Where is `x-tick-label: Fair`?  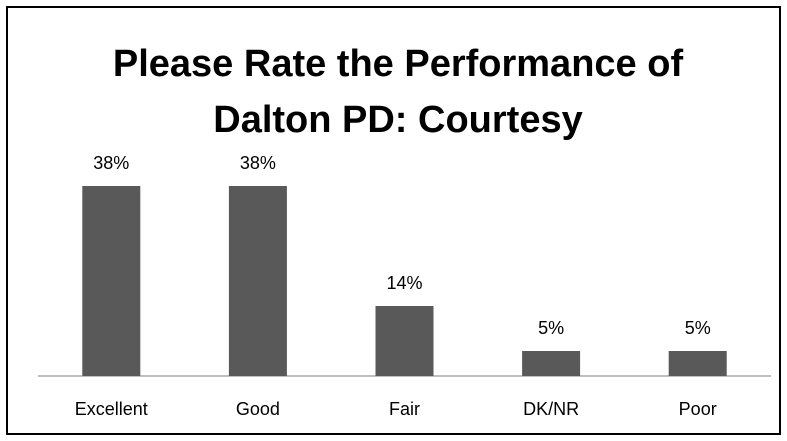
x-tick-label: Fair is located at coordinates (404, 409).